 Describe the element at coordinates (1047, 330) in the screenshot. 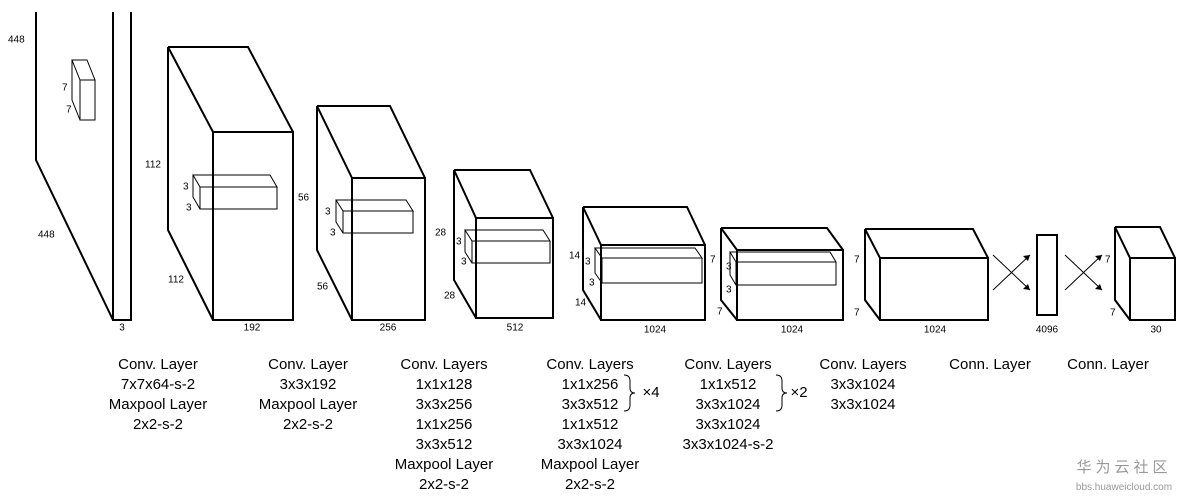

I see `dimension-label: 4096` at that location.